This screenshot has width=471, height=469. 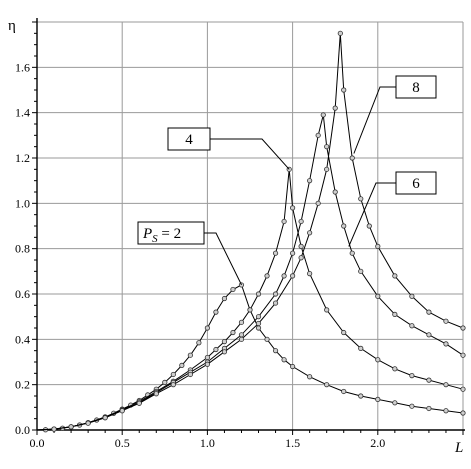 What do you see at coordinates (377, 443) in the screenshot?
I see `x-tick-label: 2.0` at bounding box center [377, 443].